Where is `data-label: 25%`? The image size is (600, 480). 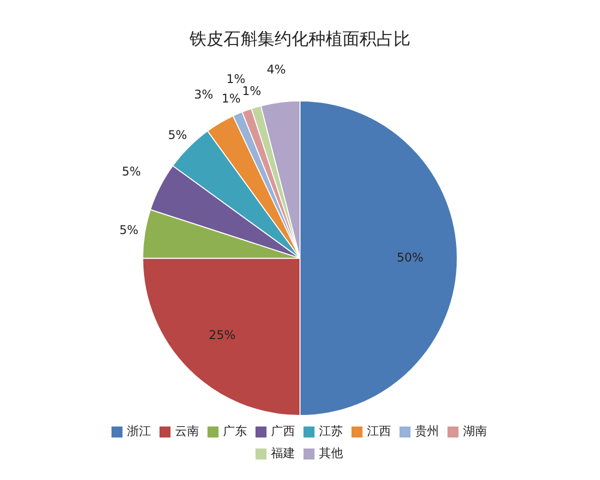 data-label: 25% is located at coordinates (222, 335).